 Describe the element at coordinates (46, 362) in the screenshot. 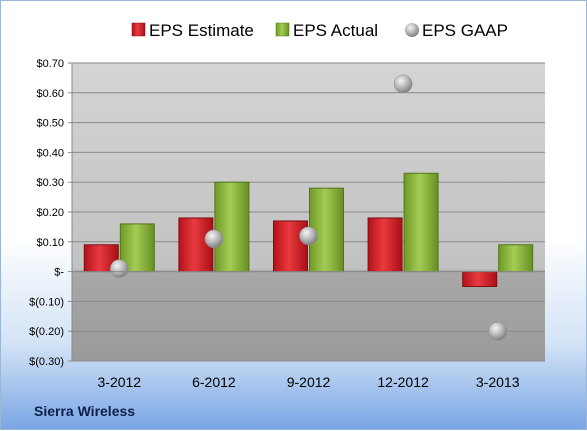

I see `y-tick-label: $(0.30)` at that location.